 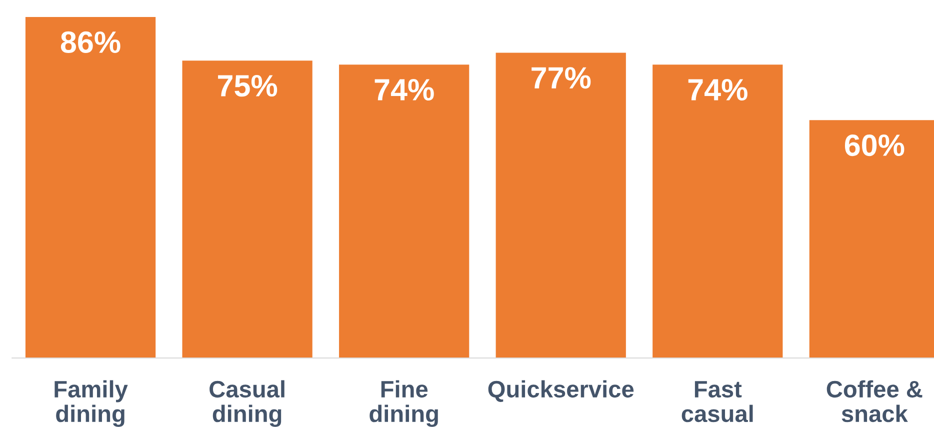 I want to click on x-tick-label: Fine dining, so click(x=404, y=403).